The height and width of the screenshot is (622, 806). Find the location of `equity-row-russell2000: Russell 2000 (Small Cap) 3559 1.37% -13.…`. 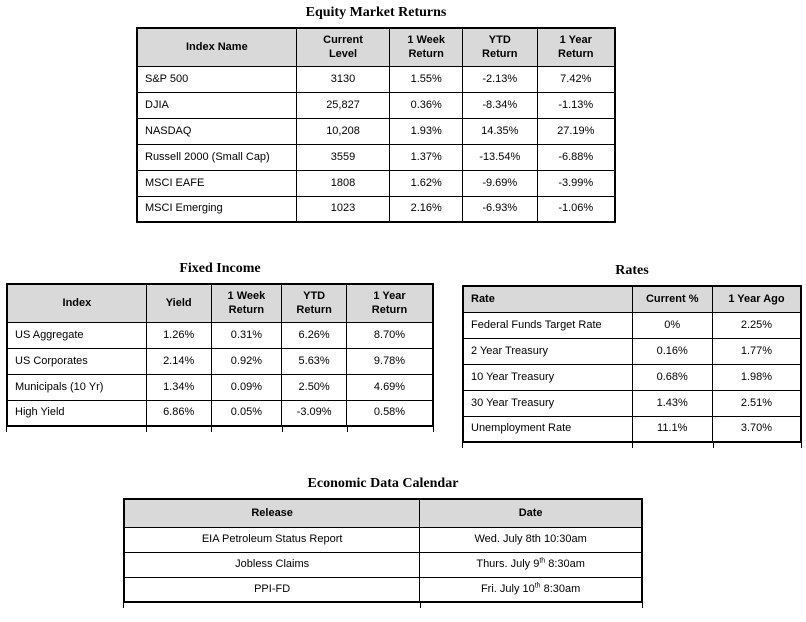

equity-row-russell2000: Russell 2000 (Small Cap) 3559 1.37% -13.… is located at coordinates (376, 157).